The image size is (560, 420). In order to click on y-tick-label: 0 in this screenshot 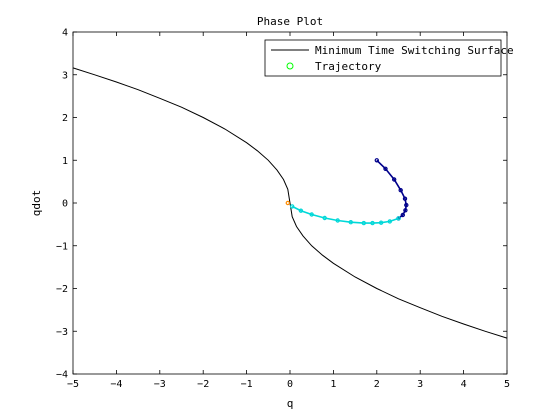, I will do `click(65, 204)`.